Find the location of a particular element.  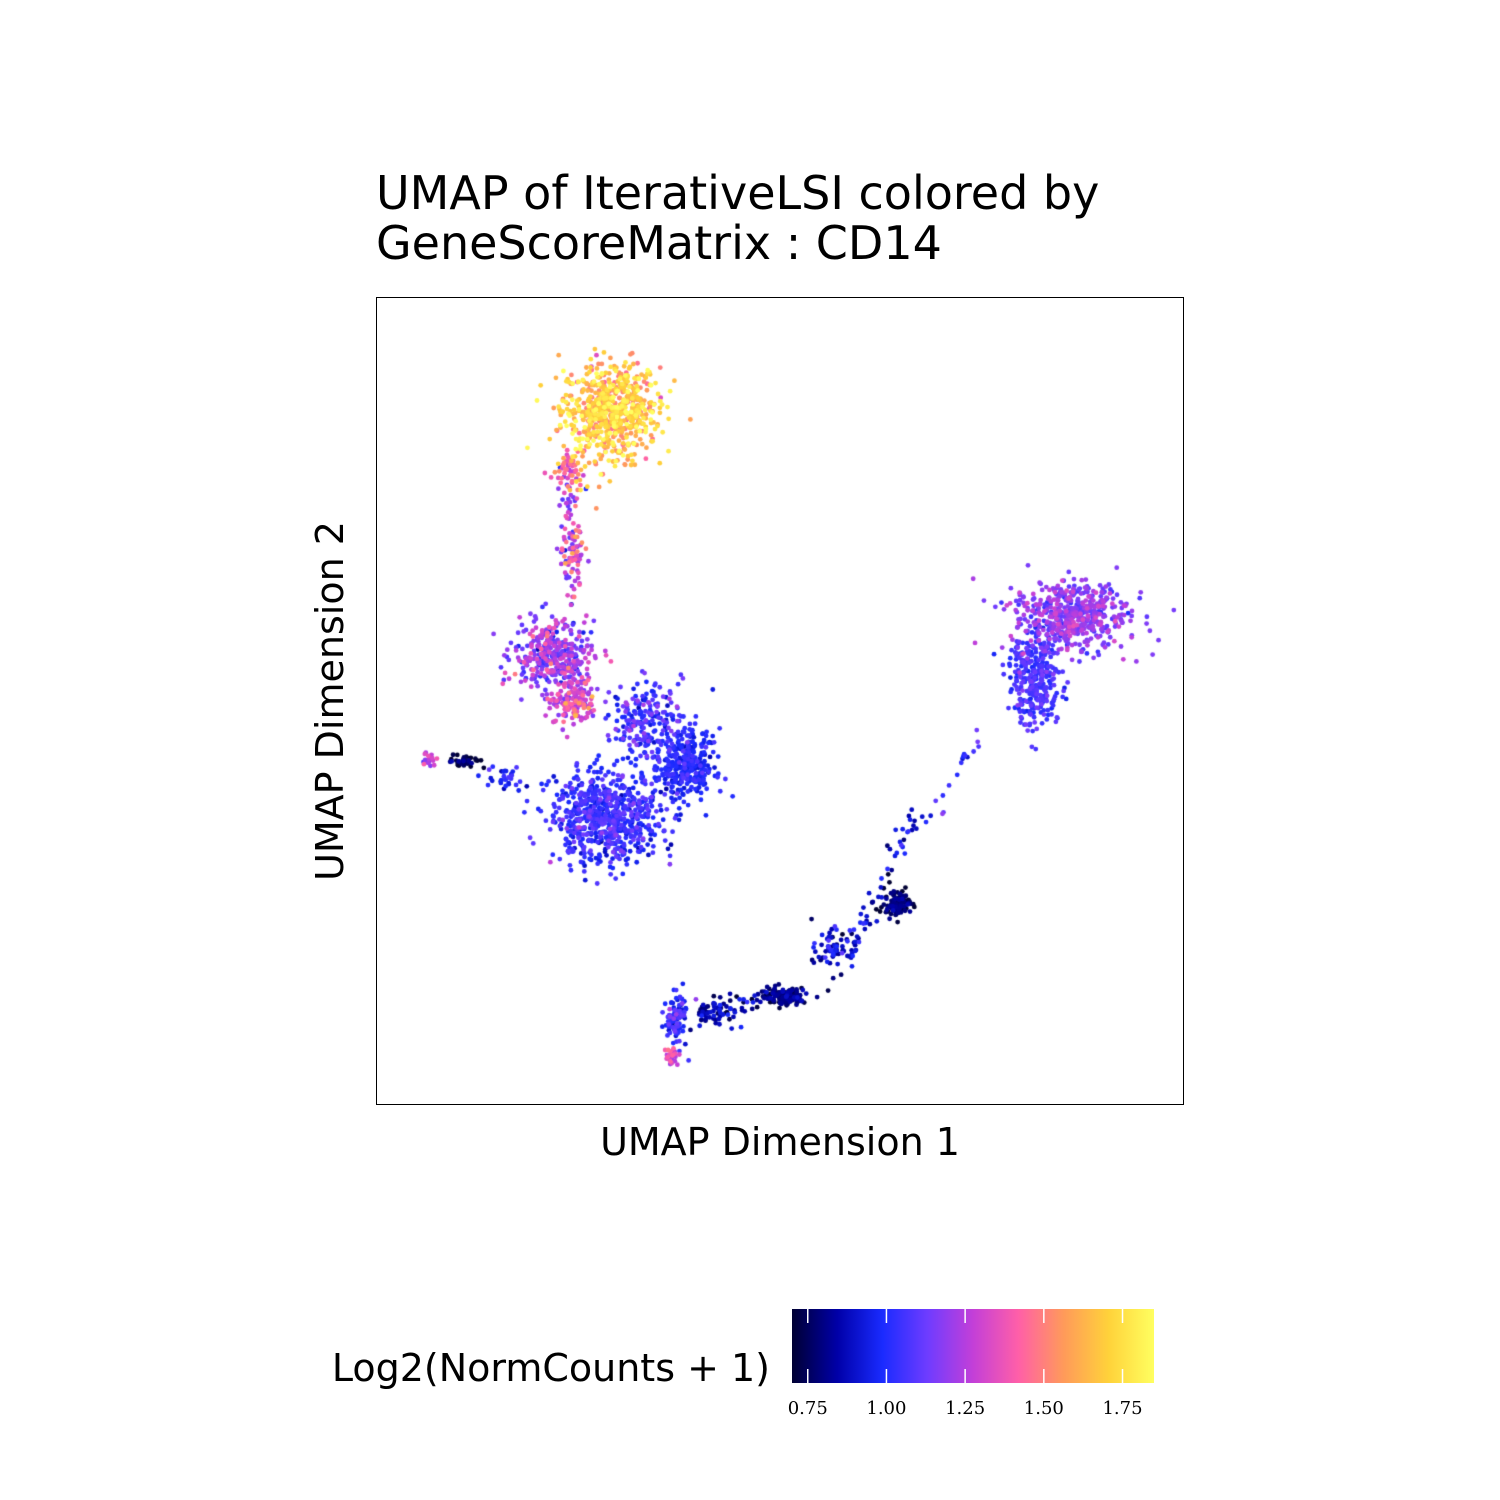

colorbar-tick-label: 1.00 is located at coordinates (886, 1408).